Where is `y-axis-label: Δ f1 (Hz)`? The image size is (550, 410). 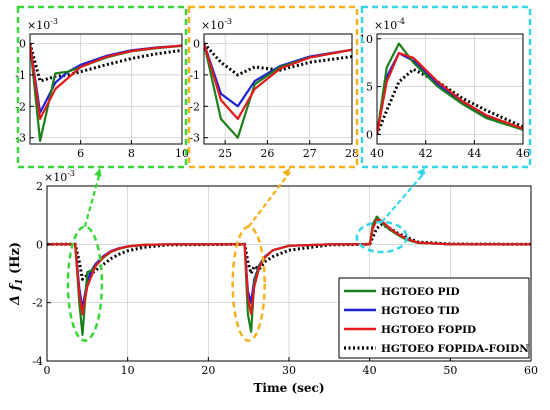
y-axis-label: Δ f1 (Hz) is located at coordinates (16, 274).